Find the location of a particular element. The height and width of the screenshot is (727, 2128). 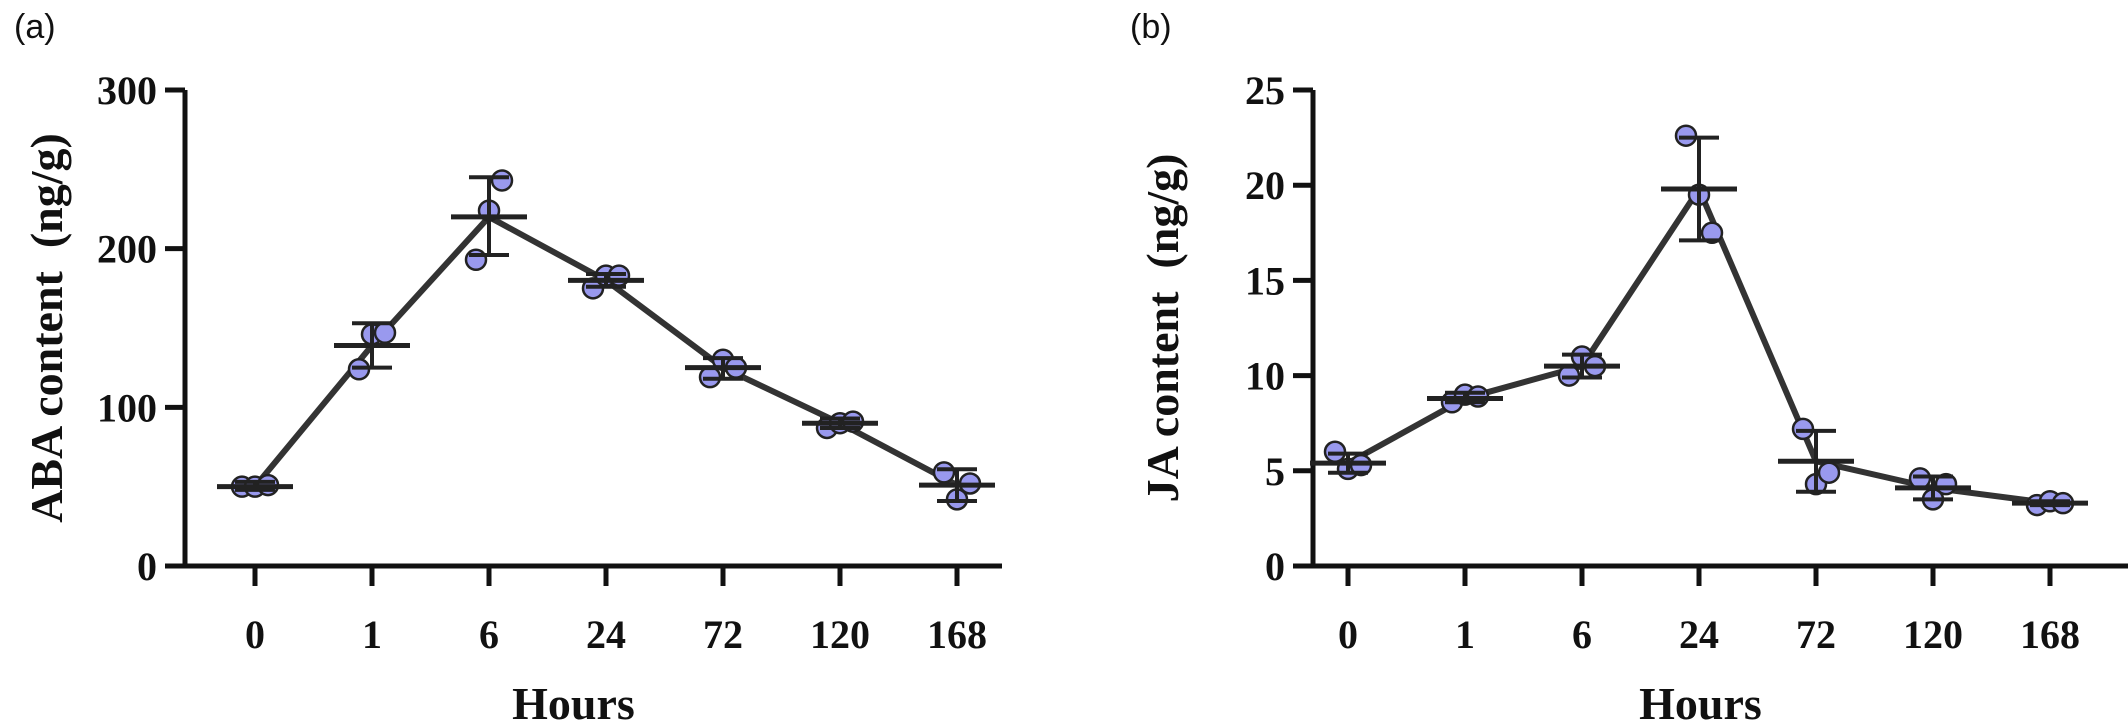

y-tick-label: 300 is located at coordinates (127, 90).